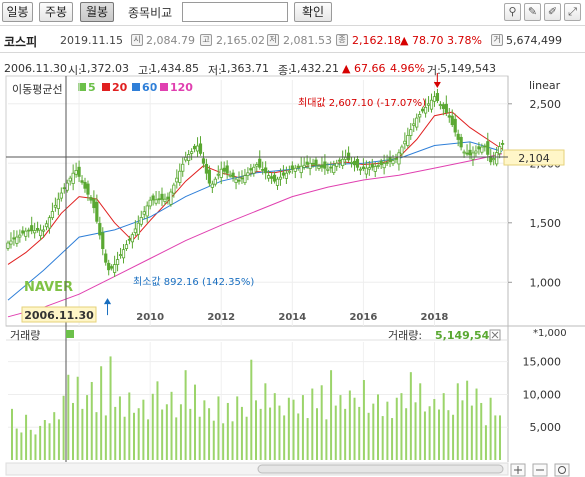 This screenshot has height=477, width=585. Describe the element at coordinates (144, 87) in the screenshot. I see `ma-legend-item-60: 60` at that location.